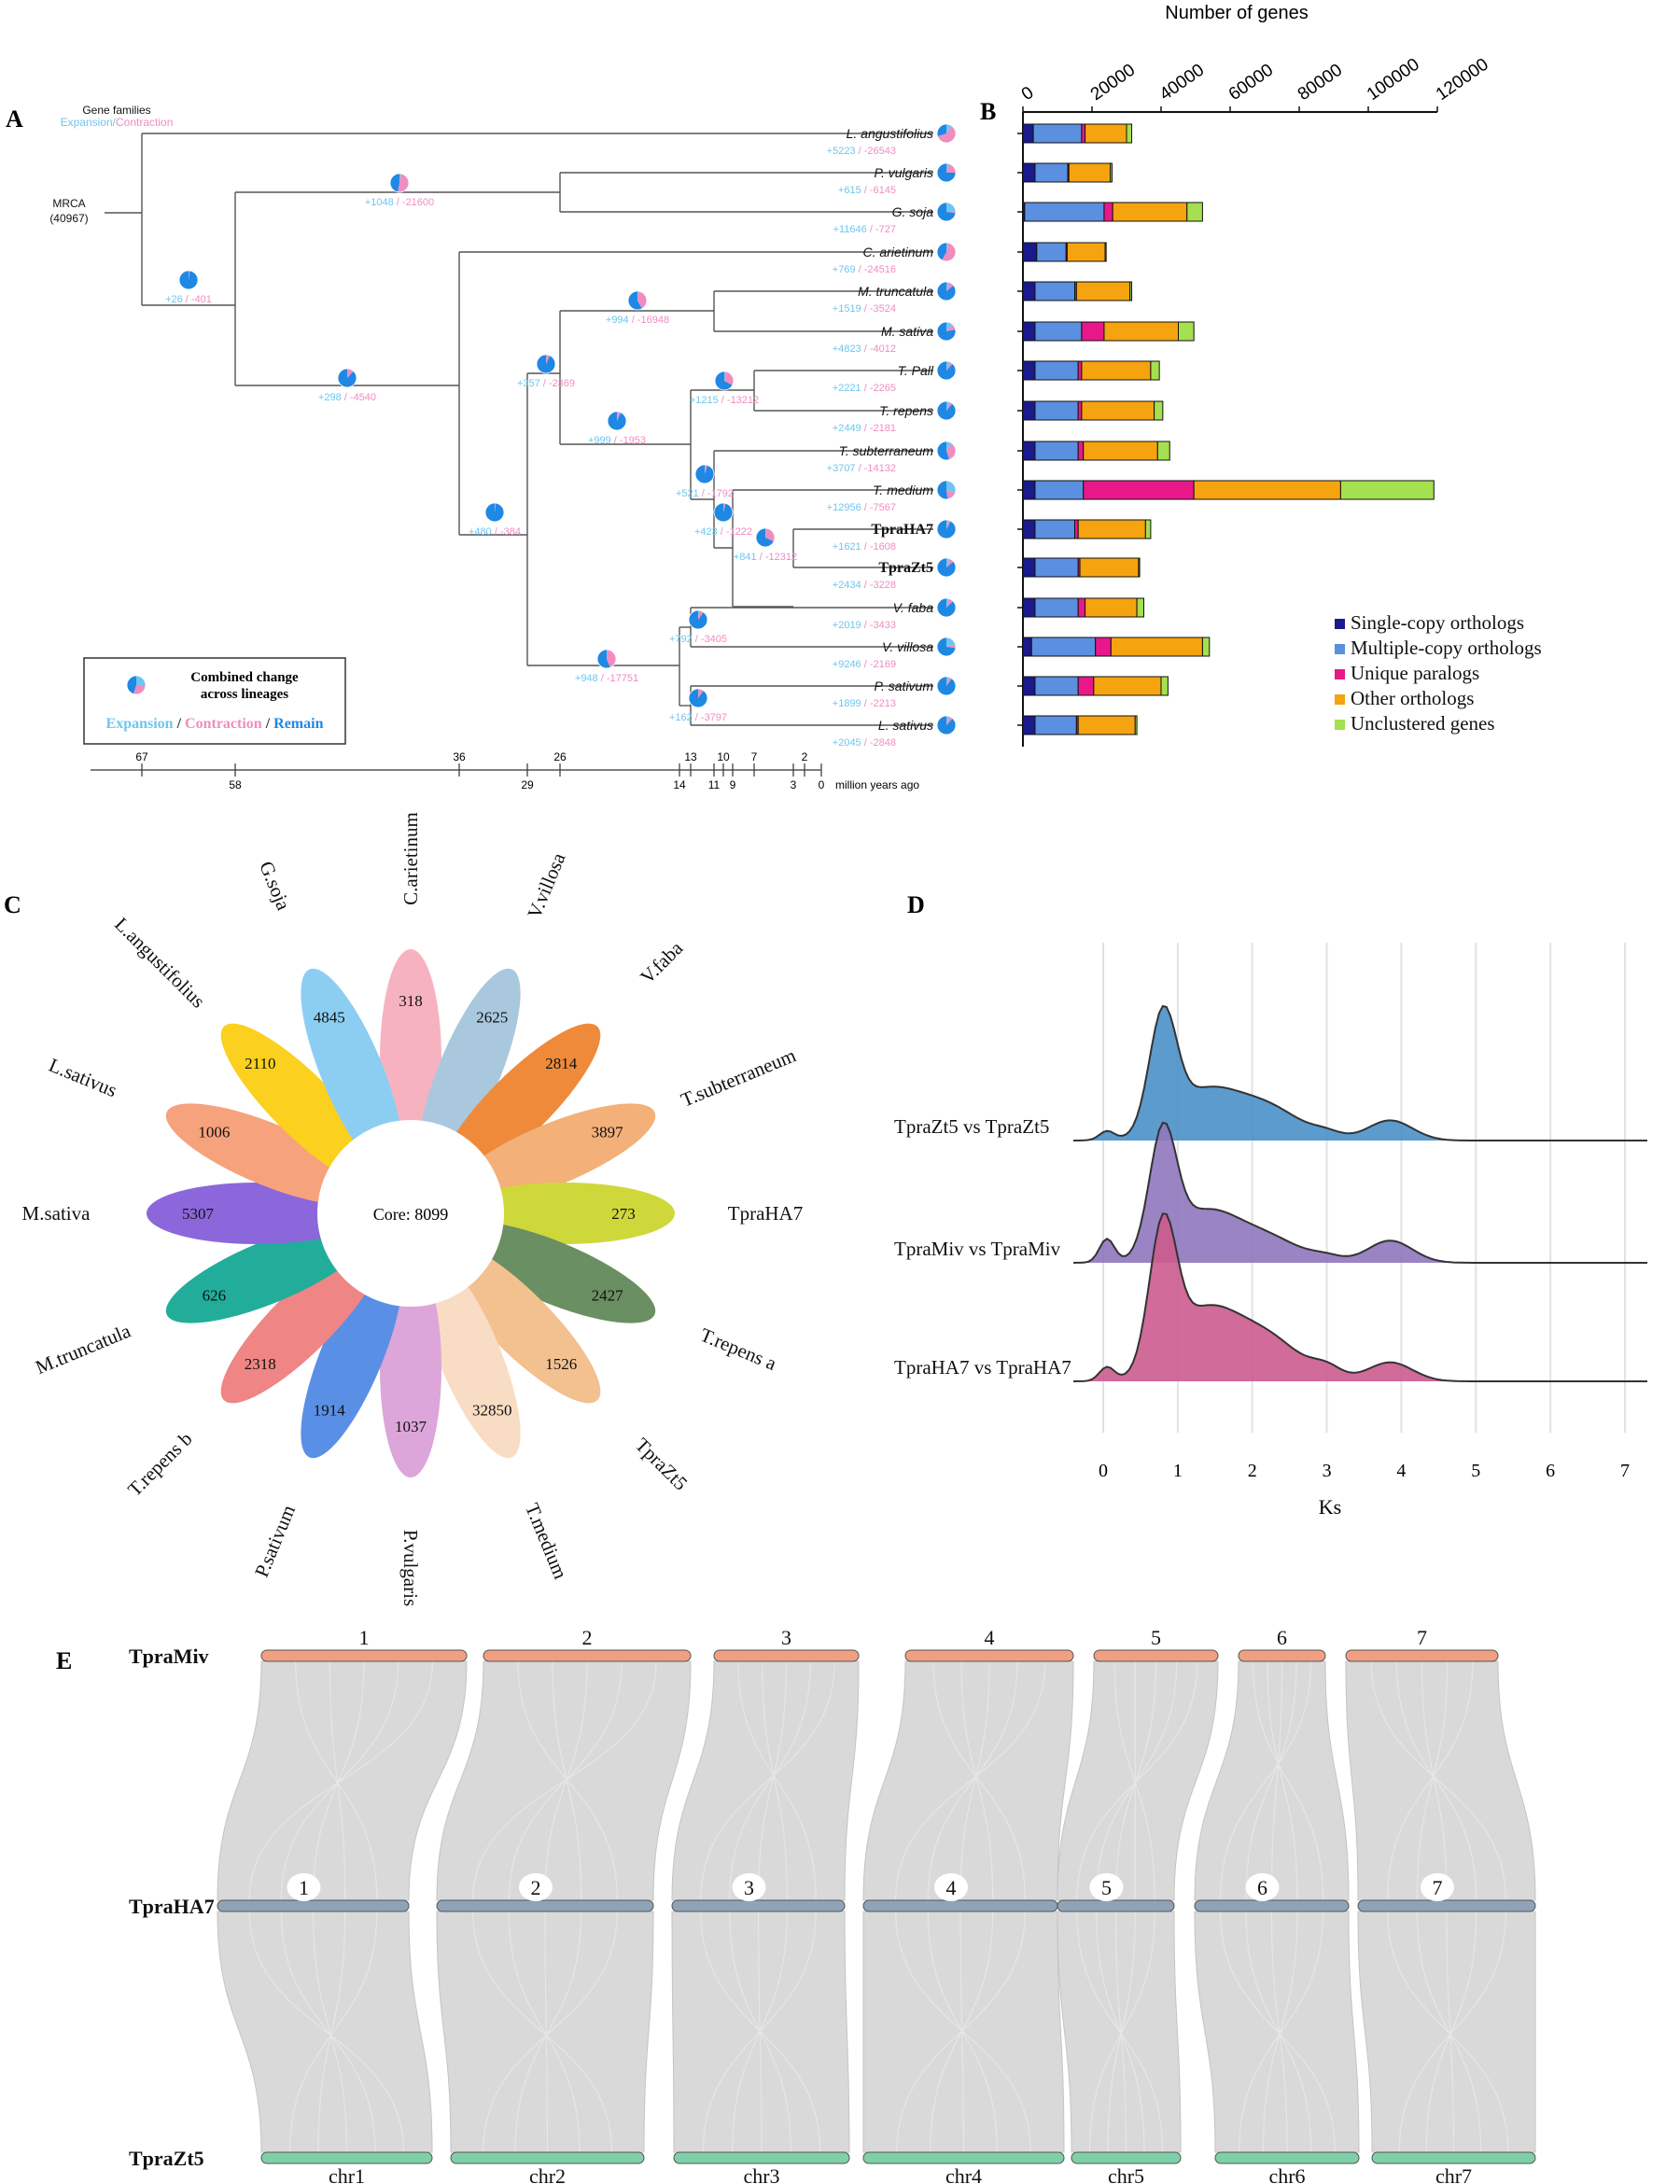 The image size is (1680, 2184). What do you see at coordinates (847, 625) in the screenshot?
I see `taxon-plus: +2019` at bounding box center [847, 625].